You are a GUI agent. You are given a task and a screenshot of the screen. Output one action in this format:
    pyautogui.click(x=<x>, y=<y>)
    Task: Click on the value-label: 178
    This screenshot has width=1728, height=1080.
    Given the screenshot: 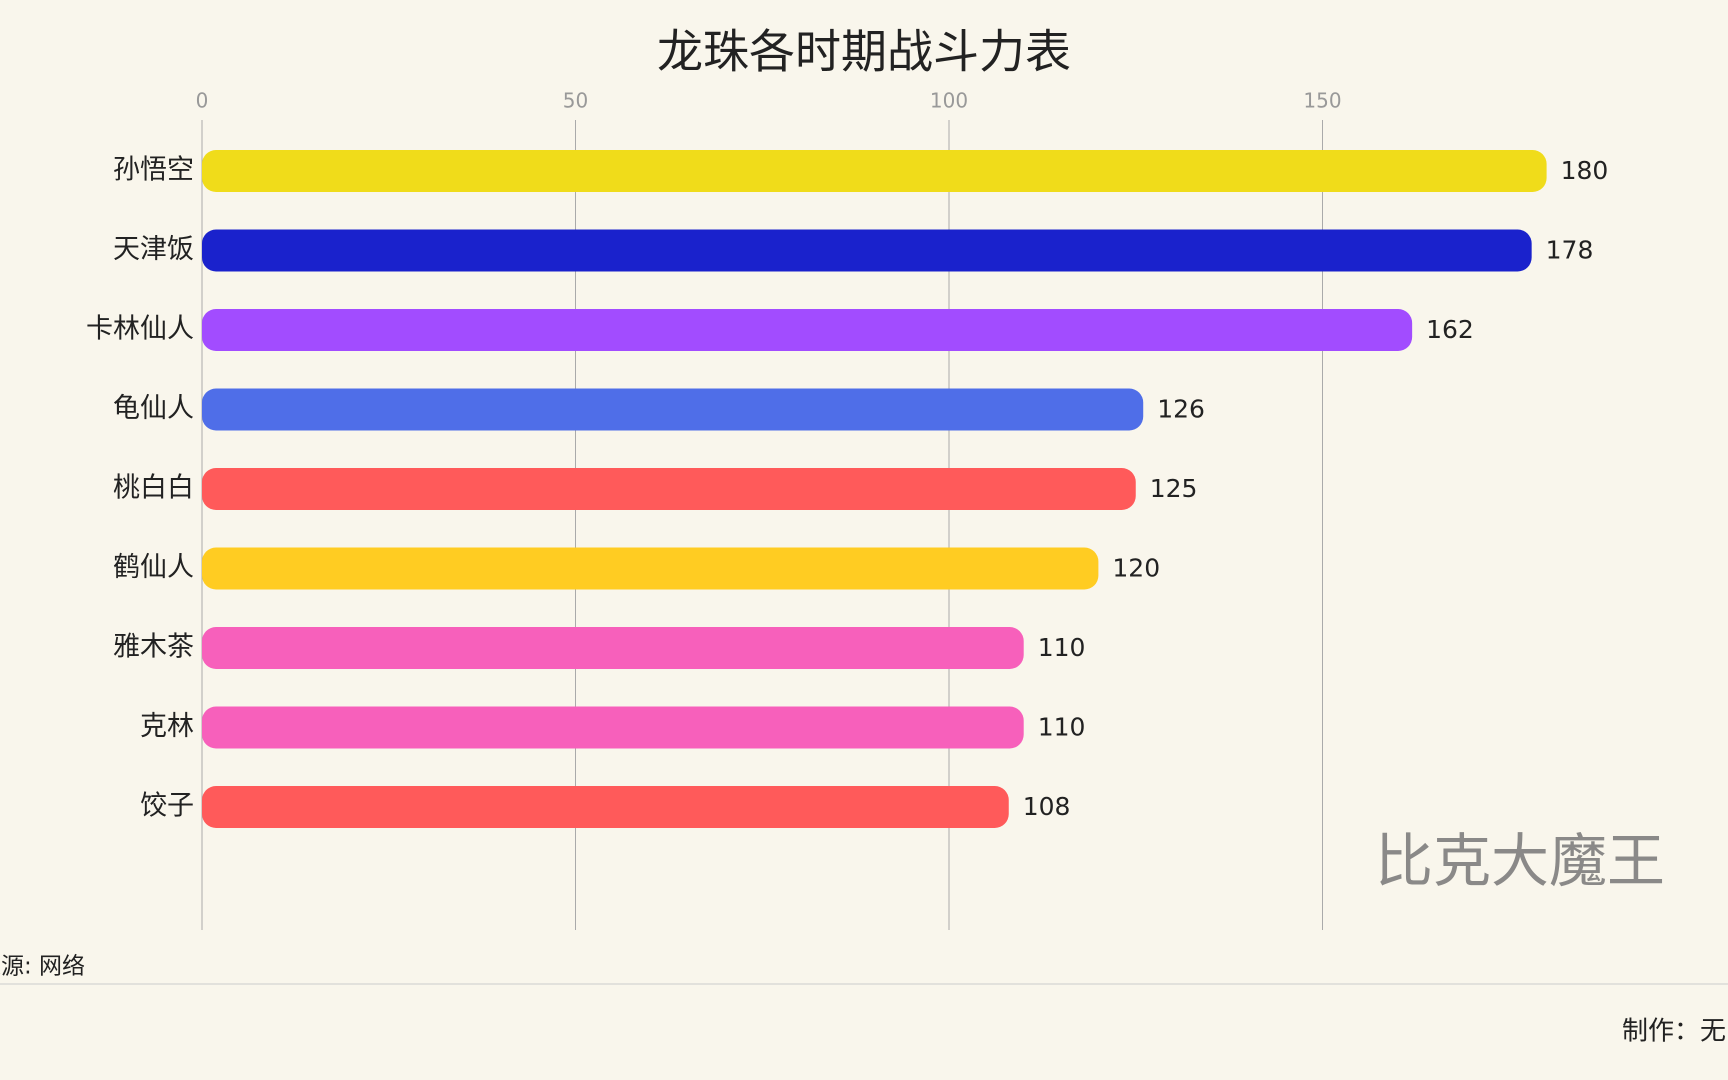 What is the action you would take?
    pyautogui.click(x=1570, y=250)
    